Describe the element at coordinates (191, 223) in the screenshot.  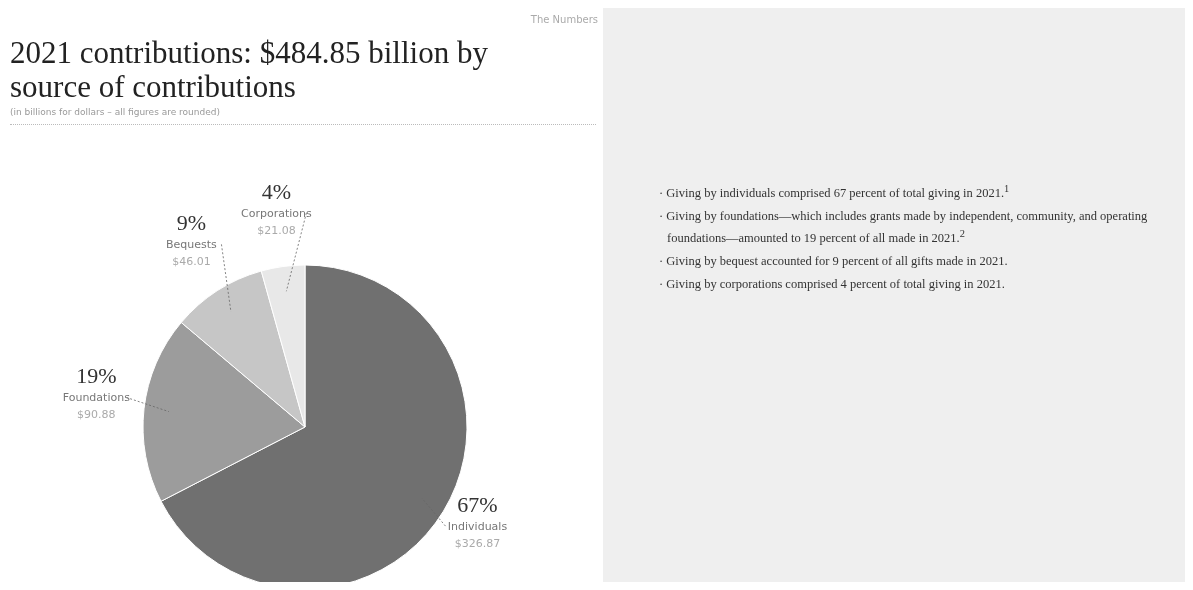
I see `text: 9%` at that location.